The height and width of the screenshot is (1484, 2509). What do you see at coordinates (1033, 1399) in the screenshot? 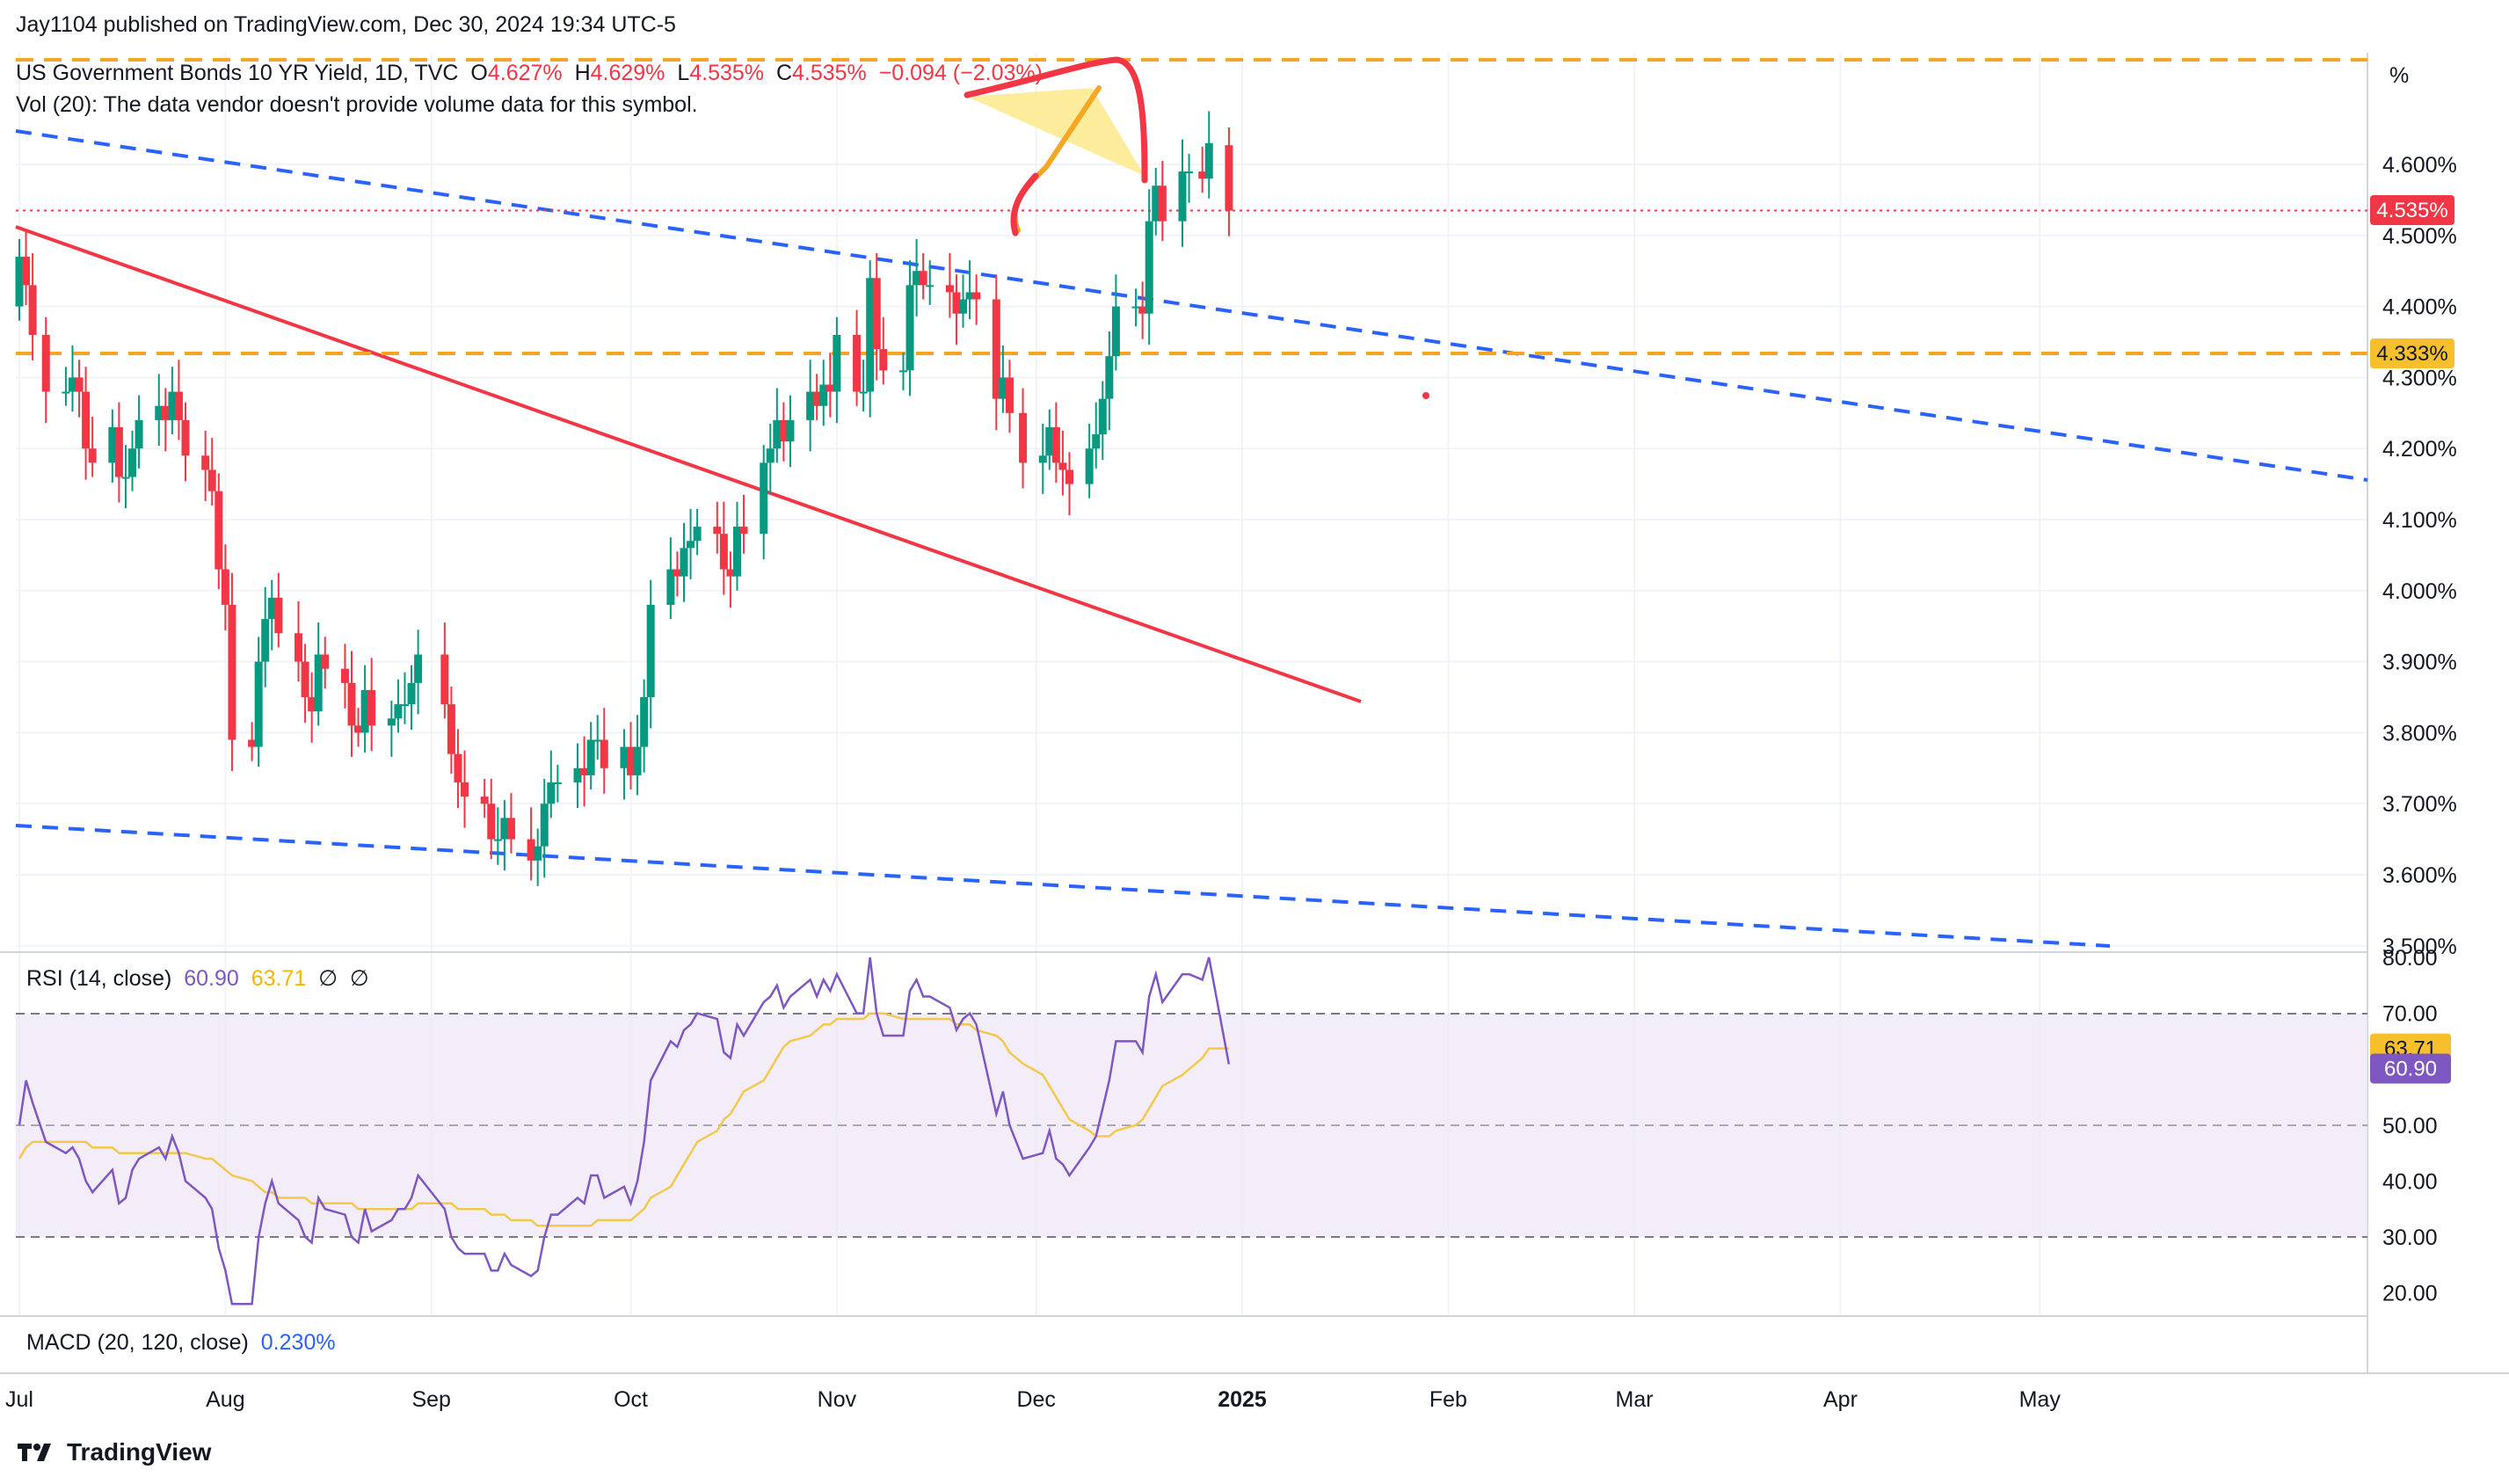
I see `time-axis: Jul Aug Sep Oct Nov Dec 2025 Feb Mar Apr May` at bounding box center [1033, 1399].